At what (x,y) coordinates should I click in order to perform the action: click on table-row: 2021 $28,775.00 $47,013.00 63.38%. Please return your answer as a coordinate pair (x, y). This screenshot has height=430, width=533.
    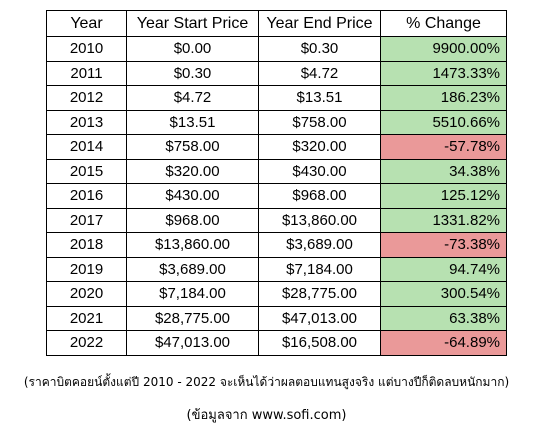
    Looking at the image, I should click on (276, 318).